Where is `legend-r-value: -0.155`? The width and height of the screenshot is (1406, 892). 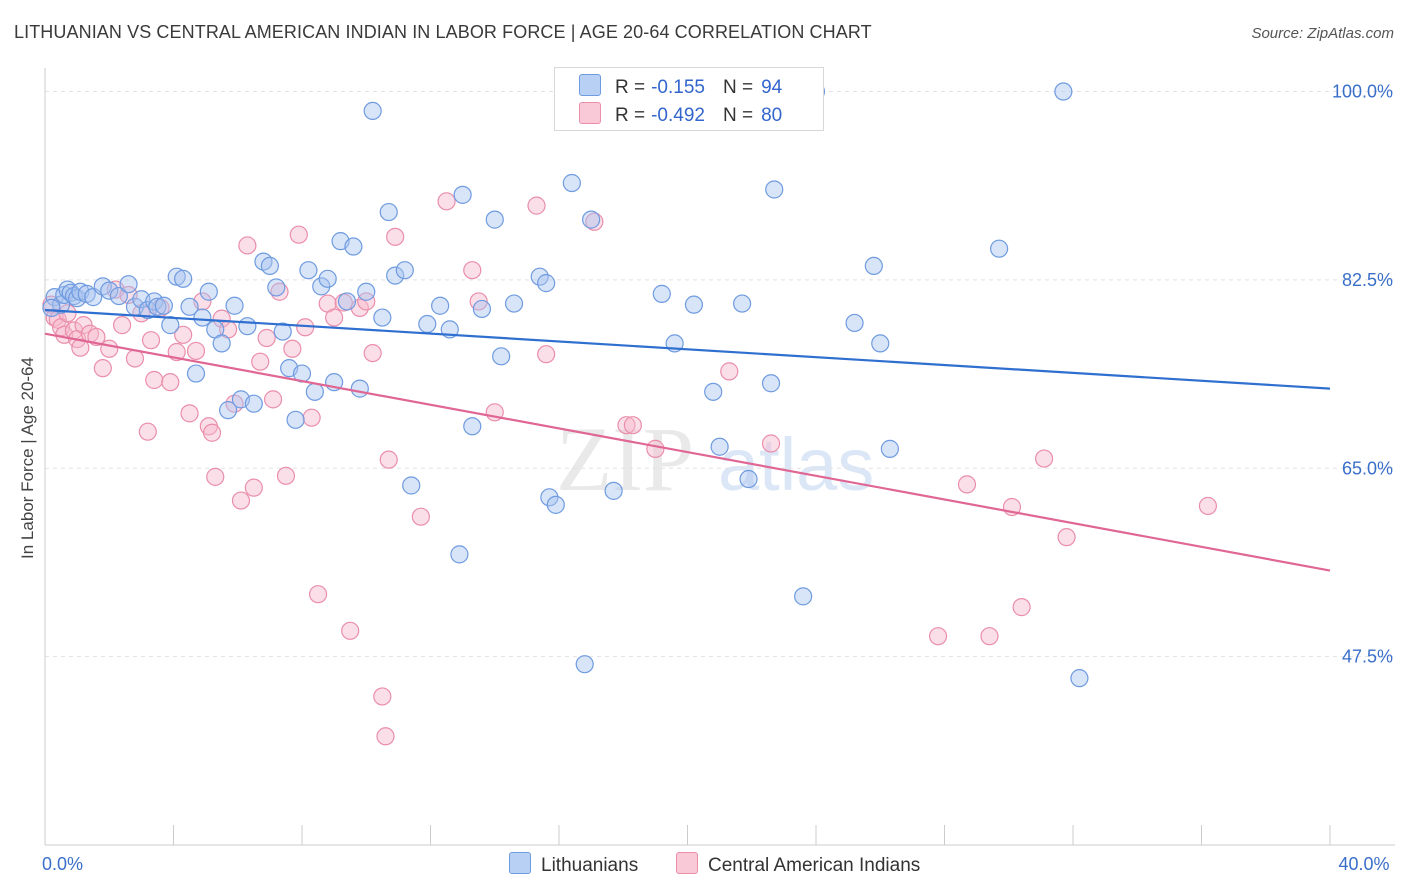
legend-r-value: -0.155 is located at coordinates (678, 87).